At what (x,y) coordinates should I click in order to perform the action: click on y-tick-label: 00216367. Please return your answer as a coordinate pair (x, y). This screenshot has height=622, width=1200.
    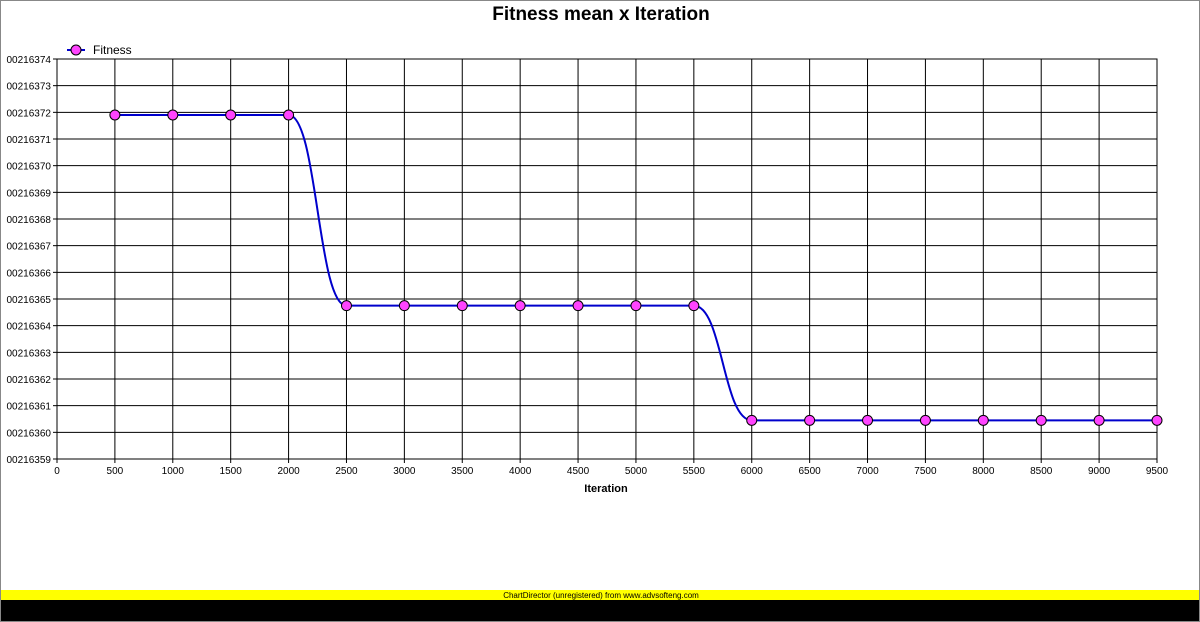
    Looking at the image, I should click on (29, 247).